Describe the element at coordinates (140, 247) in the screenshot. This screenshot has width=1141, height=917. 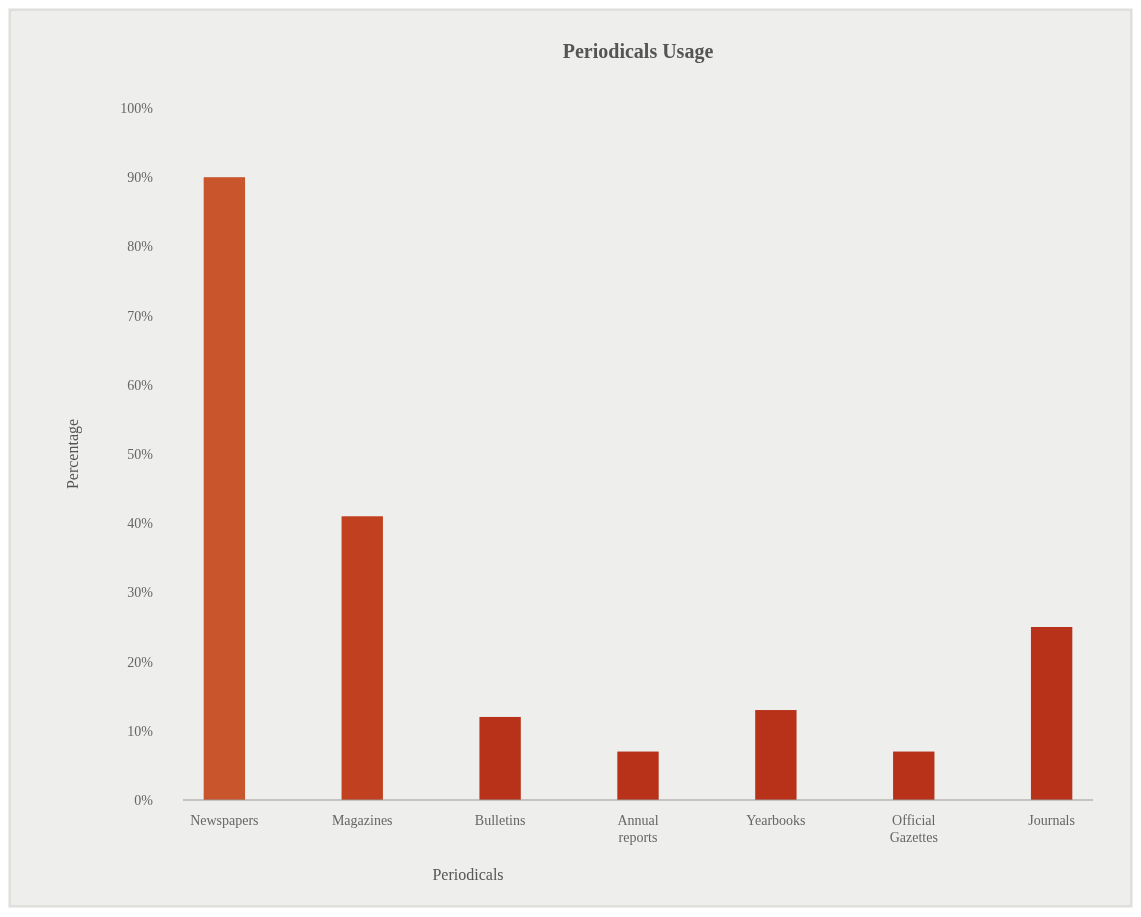
I see `y-tick-label: 80%` at that location.